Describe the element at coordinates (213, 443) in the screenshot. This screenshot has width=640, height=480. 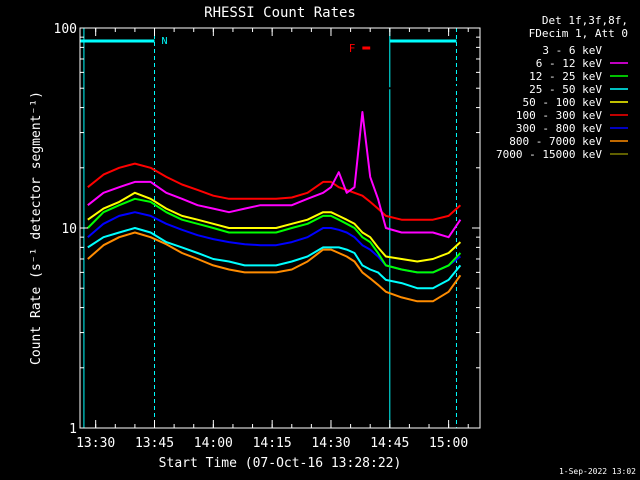
I see `x-tick-label: 14:00` at that location.